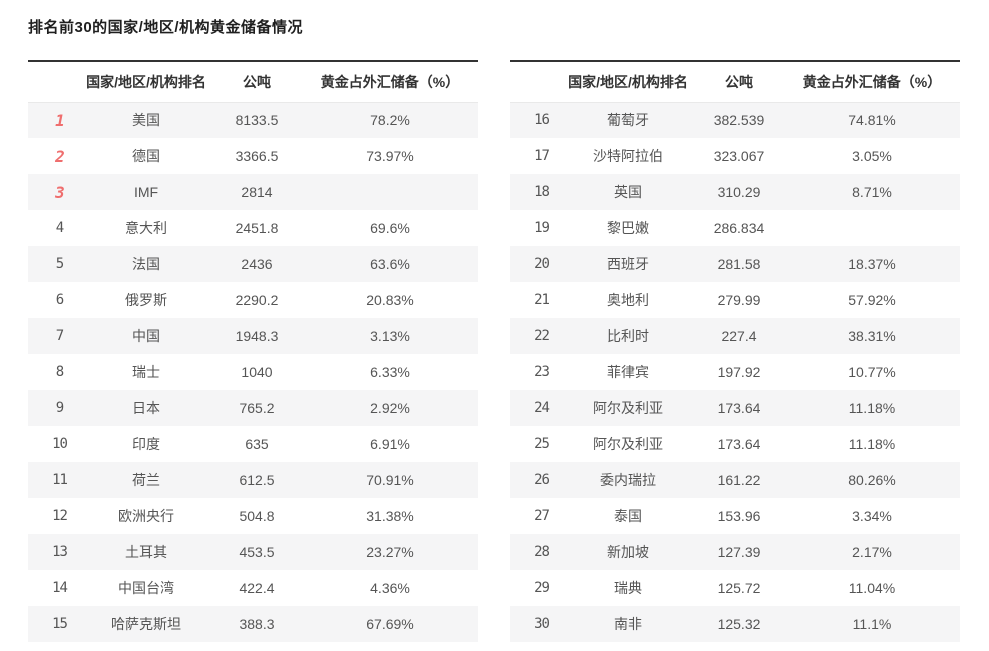 This screenshot has height=651, width=989. What do you see at coordinates (257, 264) in the screenshot?
I see `tonnes-cell: 2436` at bounding box center [257, 264].